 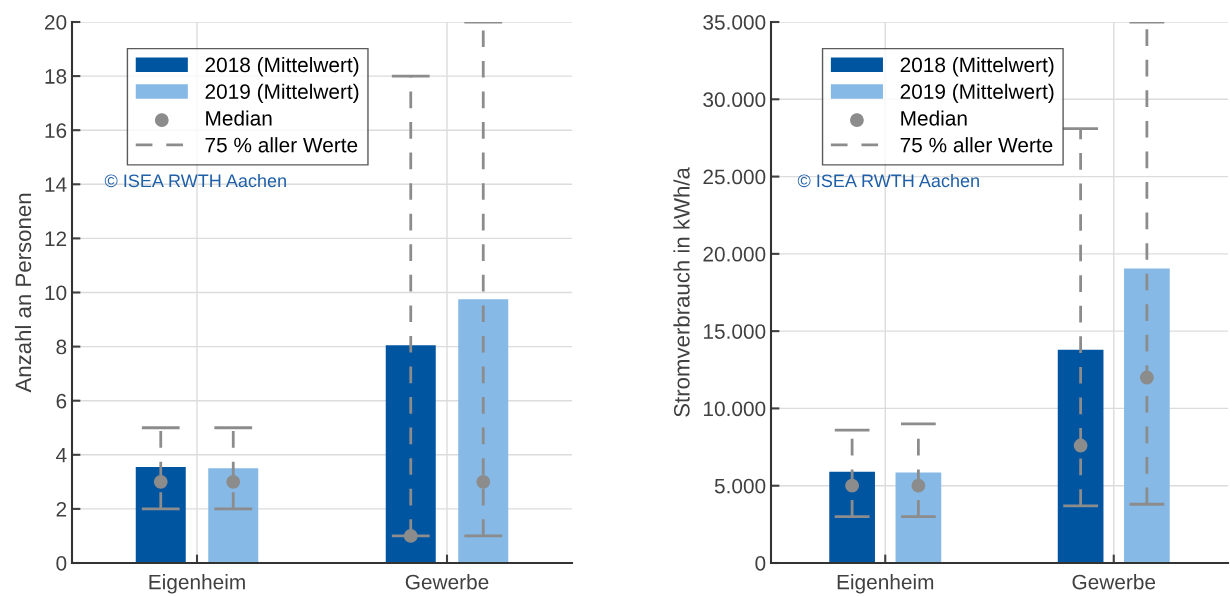 I want to click on y-axis-title: Stromverbrauch in kWh/a, so click(x=681, y=292).